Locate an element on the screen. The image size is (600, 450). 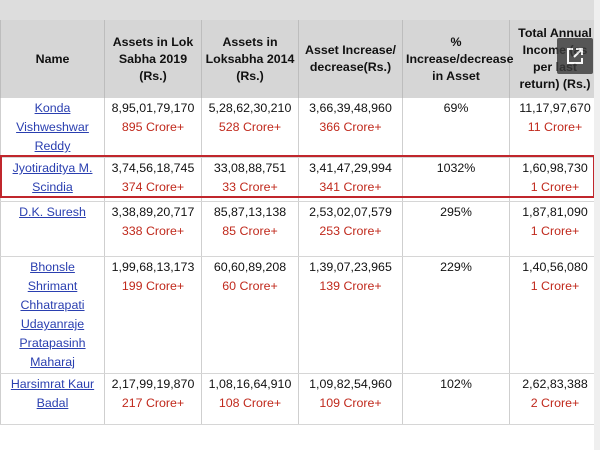
income-value: 1,87,81,090 is located at coordinates (555, 212).